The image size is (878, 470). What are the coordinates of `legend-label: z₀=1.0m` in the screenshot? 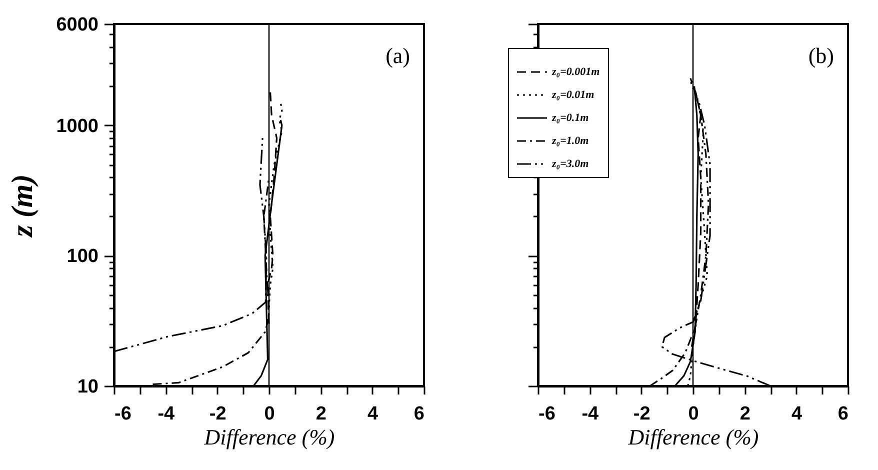 It's located at (570, 141).